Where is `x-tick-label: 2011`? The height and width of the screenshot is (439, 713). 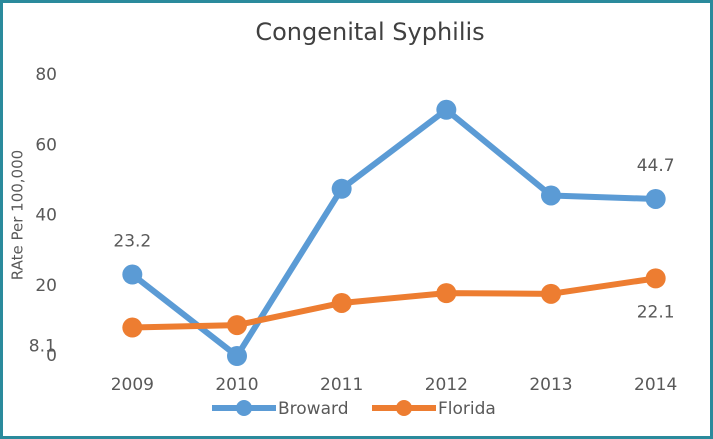
x-tick-label: 2011 is located at coordinates (341, 385).